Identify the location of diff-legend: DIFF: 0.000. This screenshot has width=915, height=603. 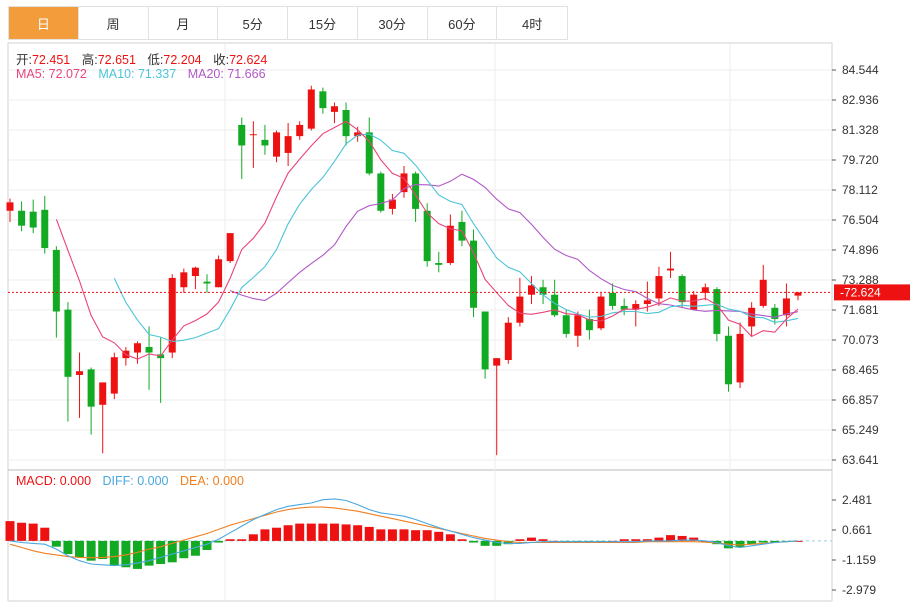
(135, 481).